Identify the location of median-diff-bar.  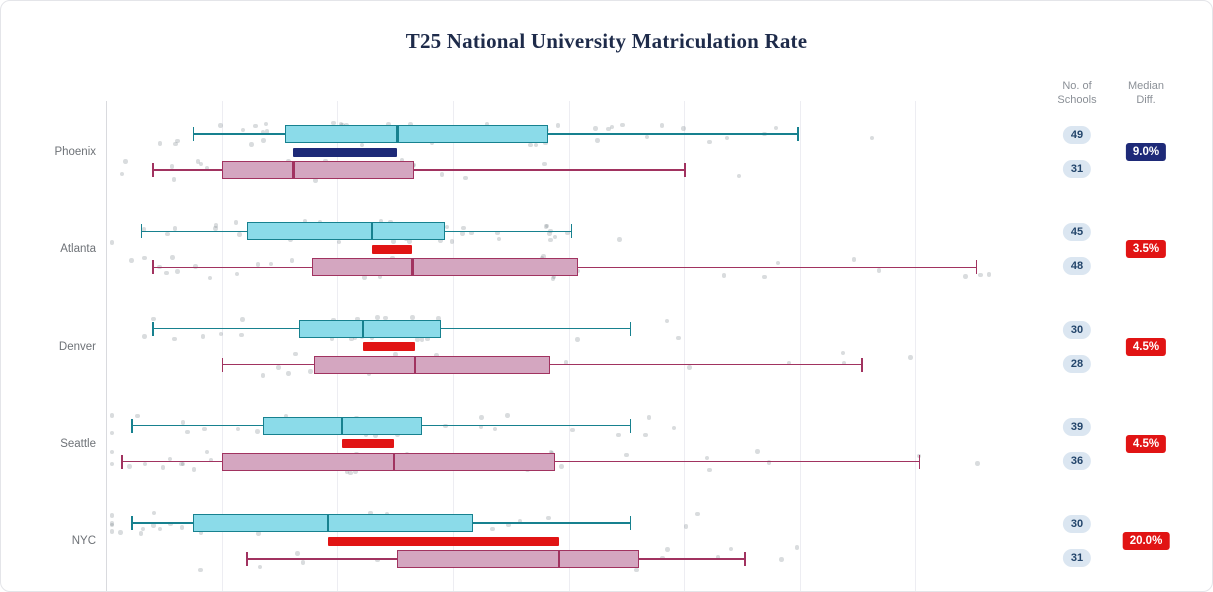
(367, 444).